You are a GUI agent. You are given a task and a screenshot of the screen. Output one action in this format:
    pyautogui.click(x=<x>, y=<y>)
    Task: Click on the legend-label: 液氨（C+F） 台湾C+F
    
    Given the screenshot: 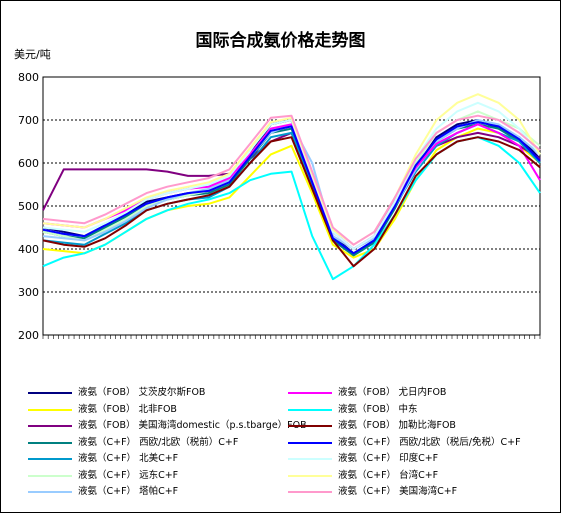 What is the action you would take?
    pyautogui.click(x=388, y=475)
    